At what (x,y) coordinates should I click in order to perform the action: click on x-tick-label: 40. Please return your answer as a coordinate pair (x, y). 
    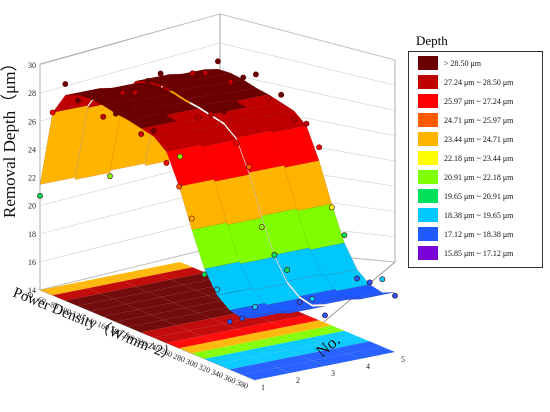
    Looking at the image, I should click on (29, 295).